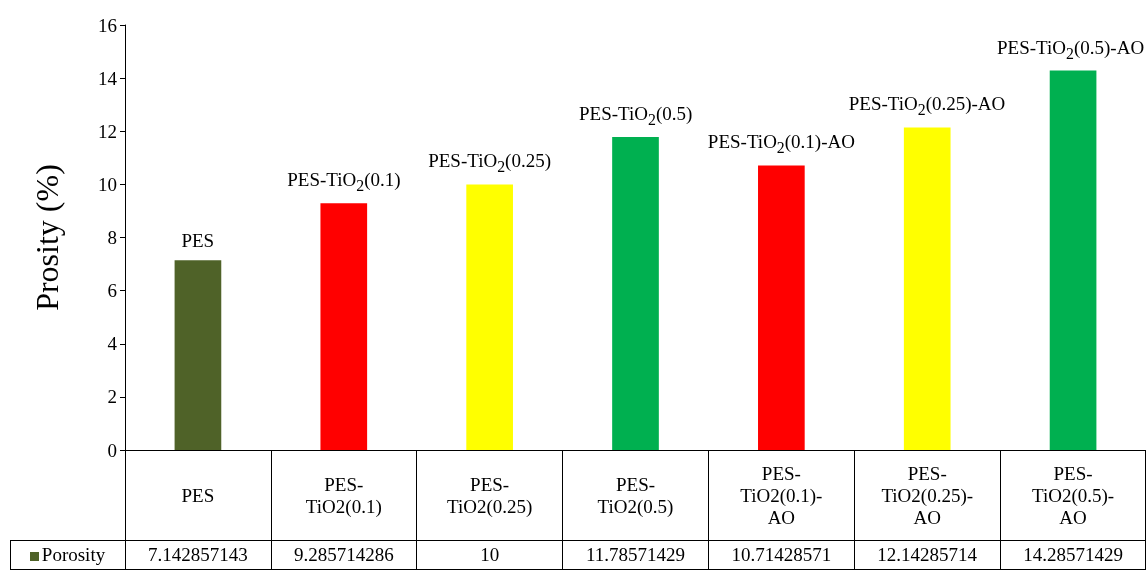 The image size is (1146, 570). What do you see at coordinates (489, 163) in the screenshot?
I see `annotation: PES-TiO$_{2}$(0.25)` at bounding box center [489, 163].